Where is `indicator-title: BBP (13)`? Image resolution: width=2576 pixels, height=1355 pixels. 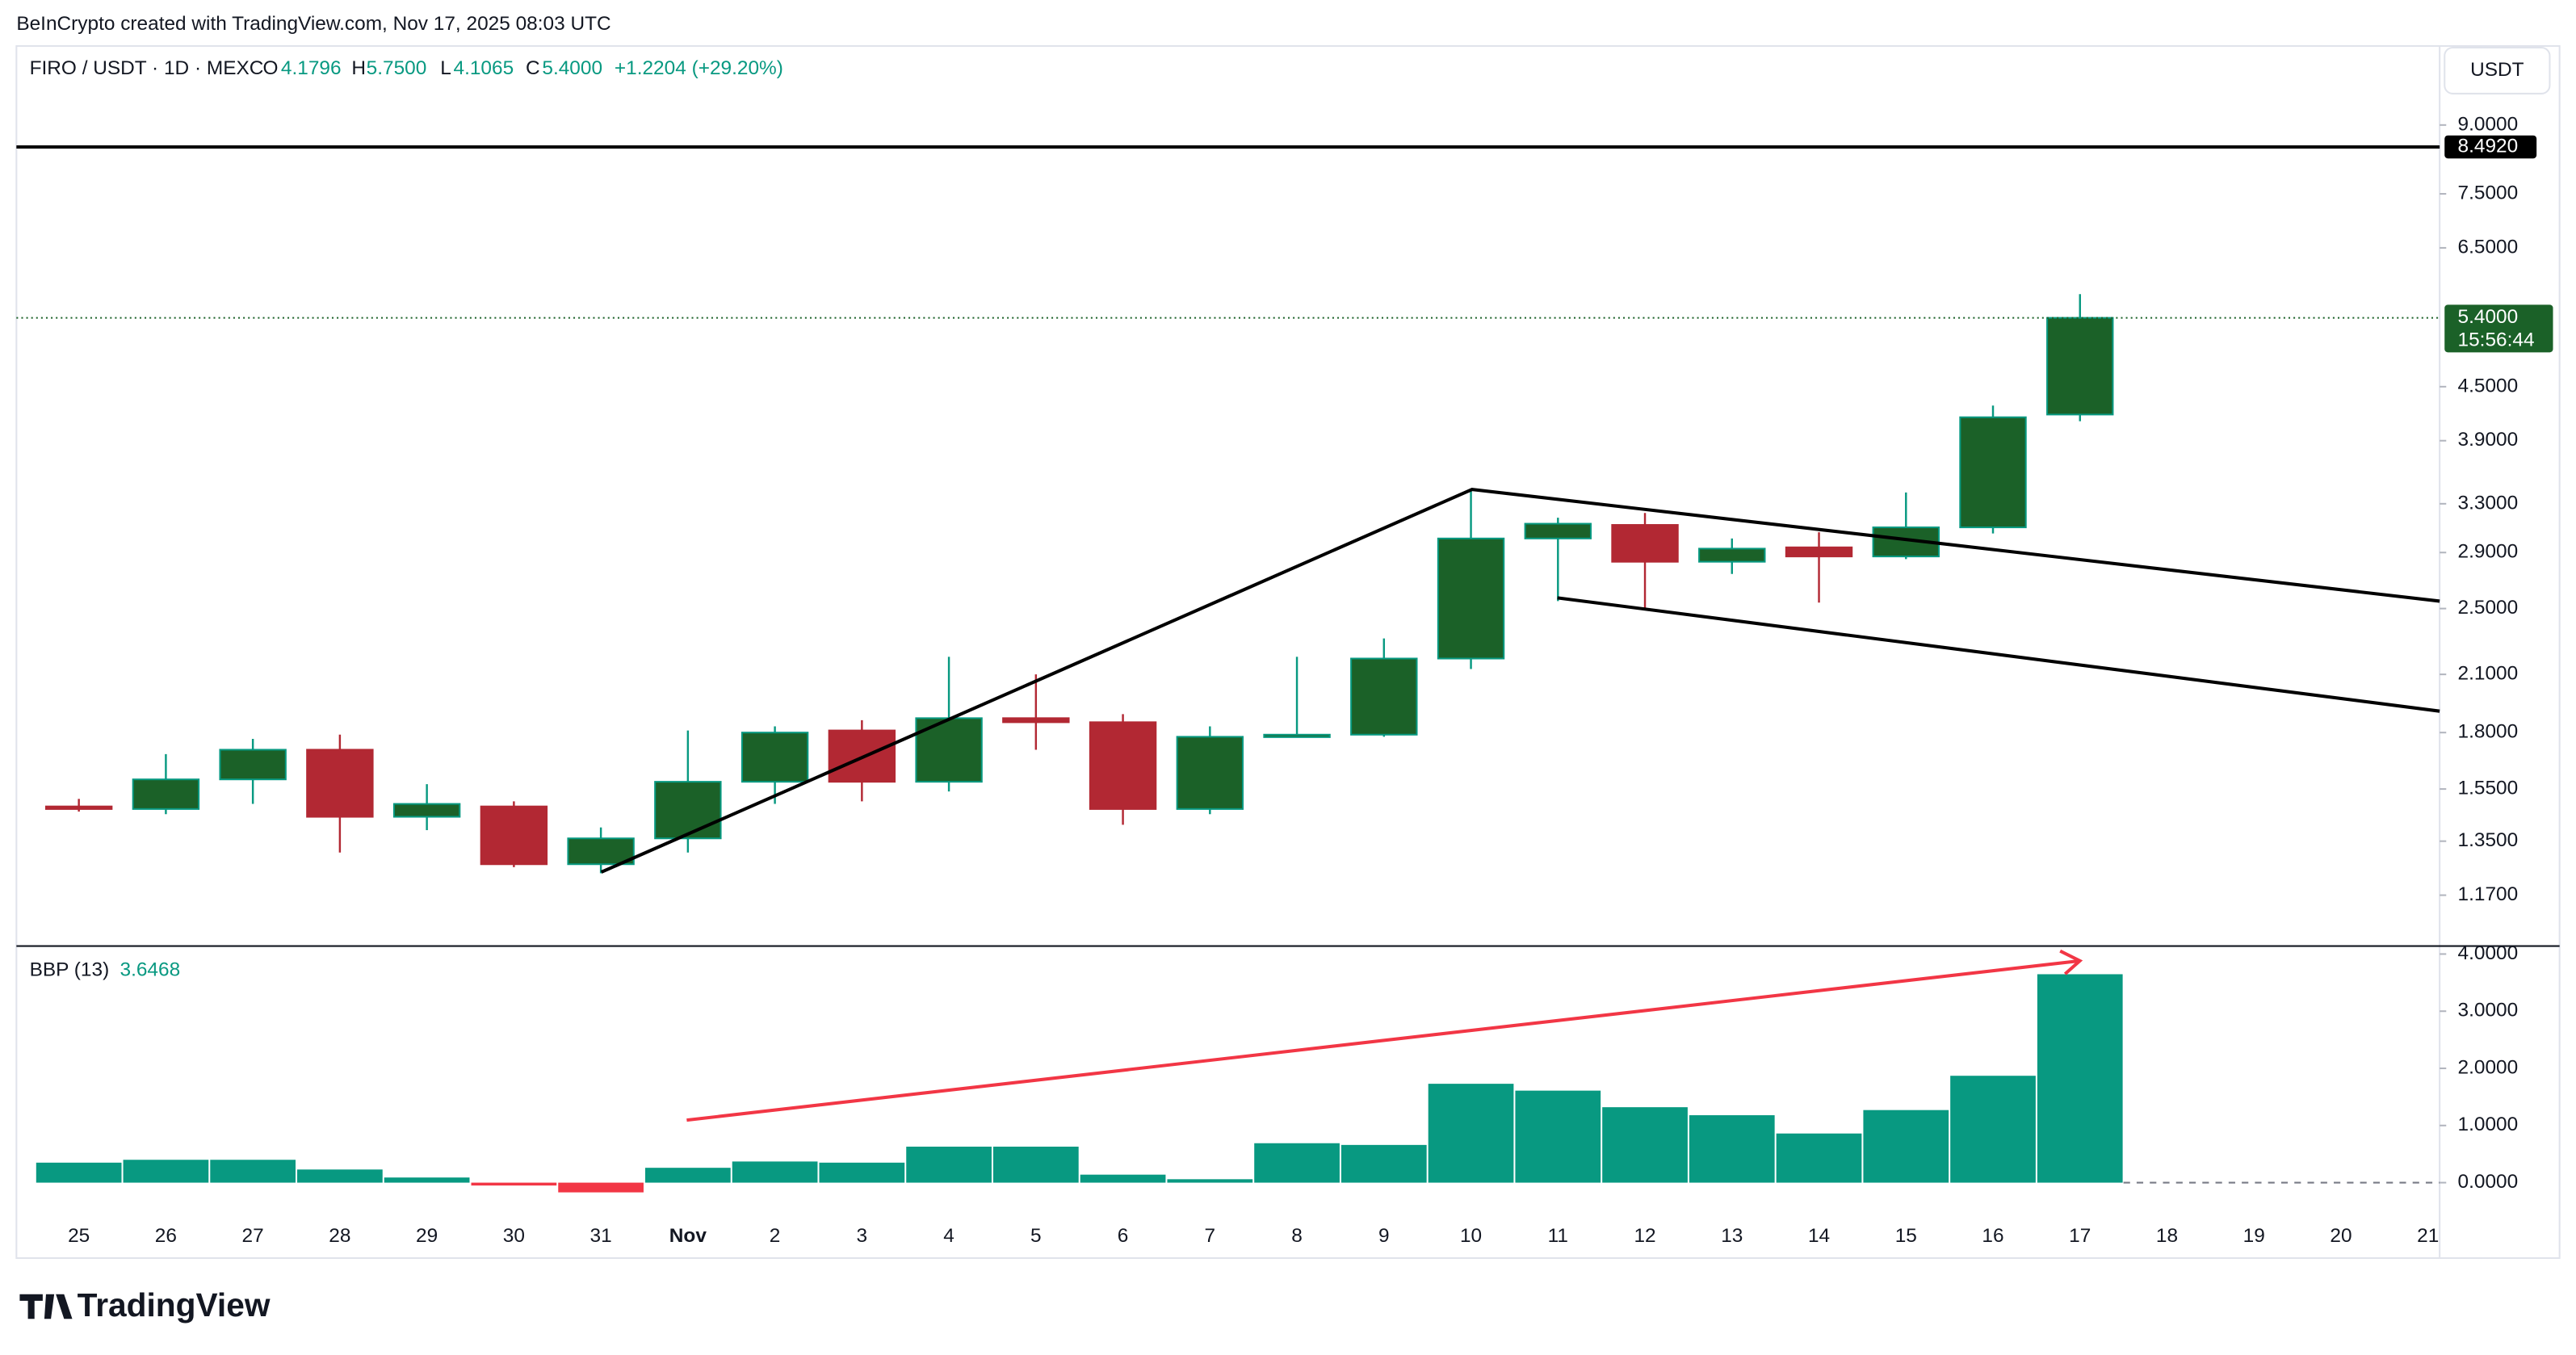
indicator-title: BBP (13) is located at coordinates (70, 970).